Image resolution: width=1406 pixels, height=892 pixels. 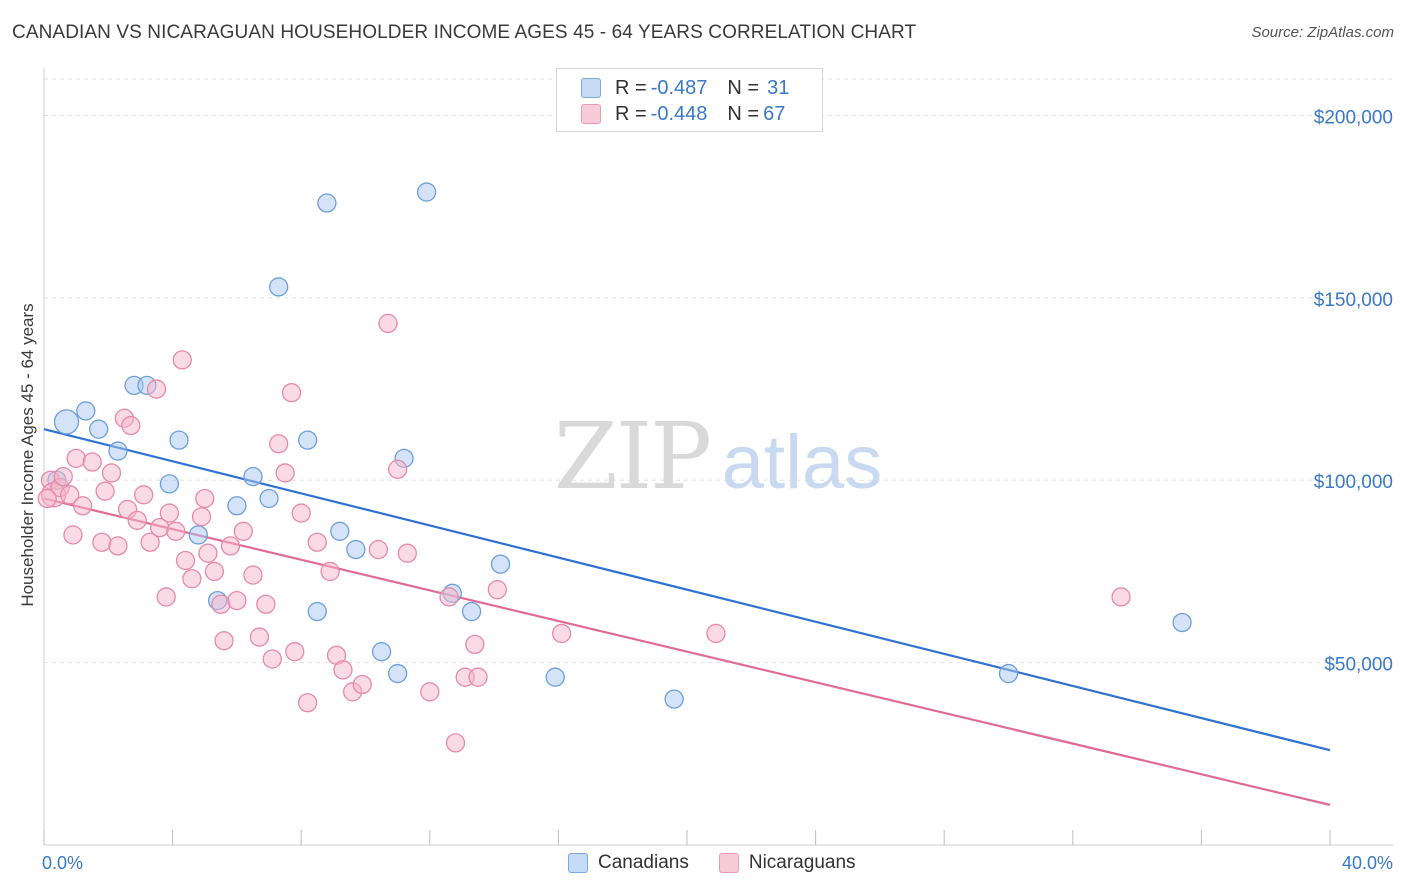 I want to click on source-label: Source: ZipAtlas.com, so click(x=1322, y=32).